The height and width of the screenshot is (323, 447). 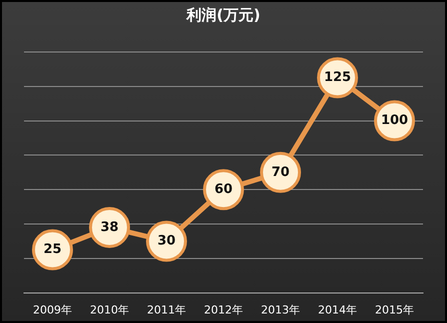 I want to click on x-tick-label: 2011年, so click(x=166, y=309).